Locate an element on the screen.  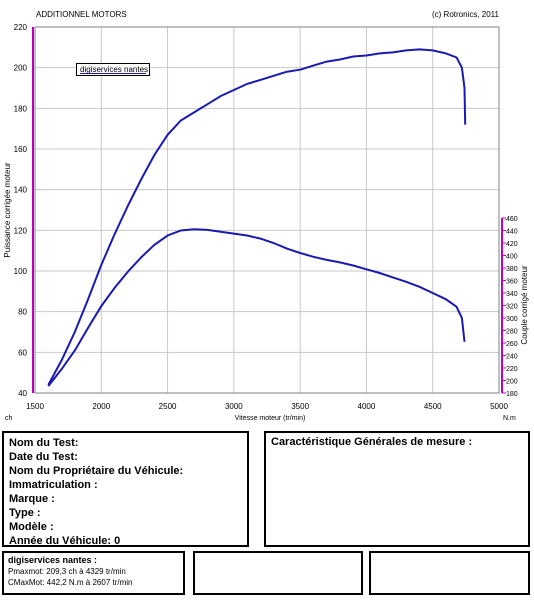
y-left-tick-label: 80 is located at coordinates (22, 312).